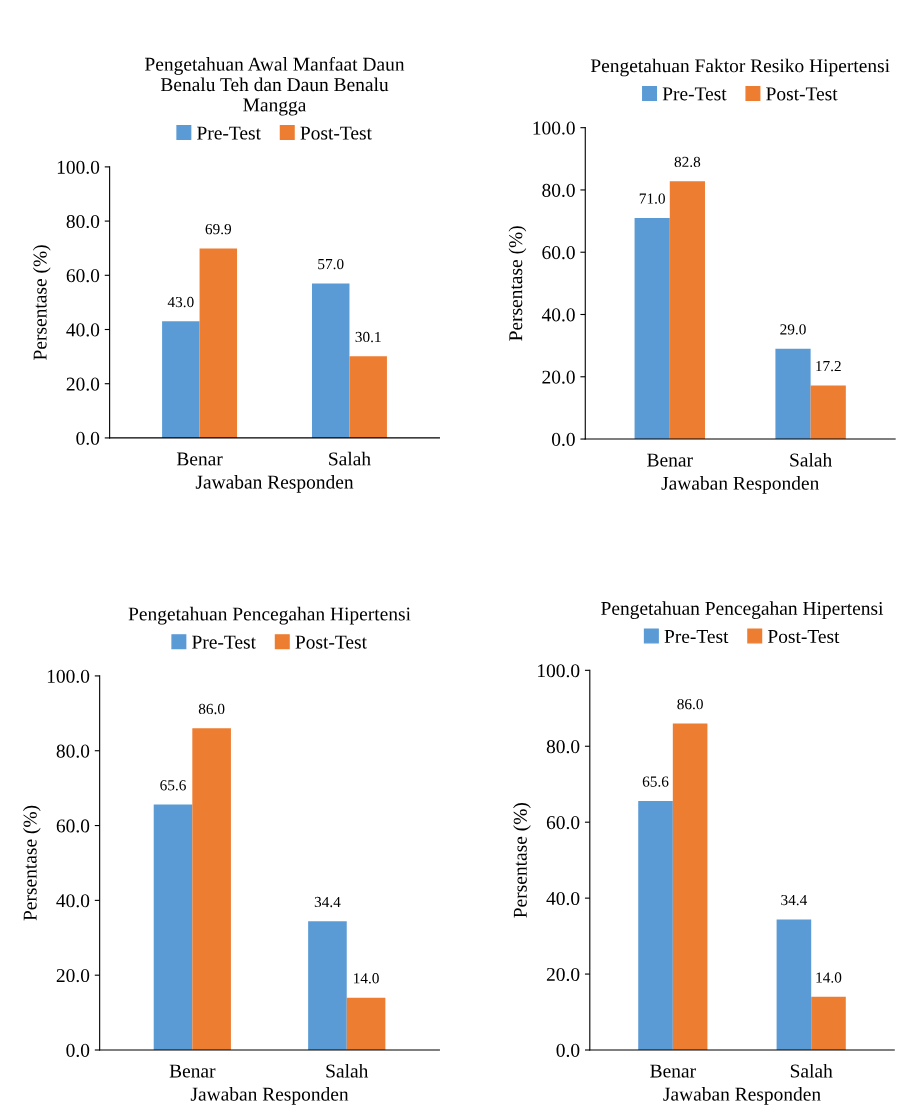 This screenshot has height=1120, width=906. What do you see at coordinates (793, 329) in the screenshot?
I see `data-label: 29.0` at bounding box center [793, 329].